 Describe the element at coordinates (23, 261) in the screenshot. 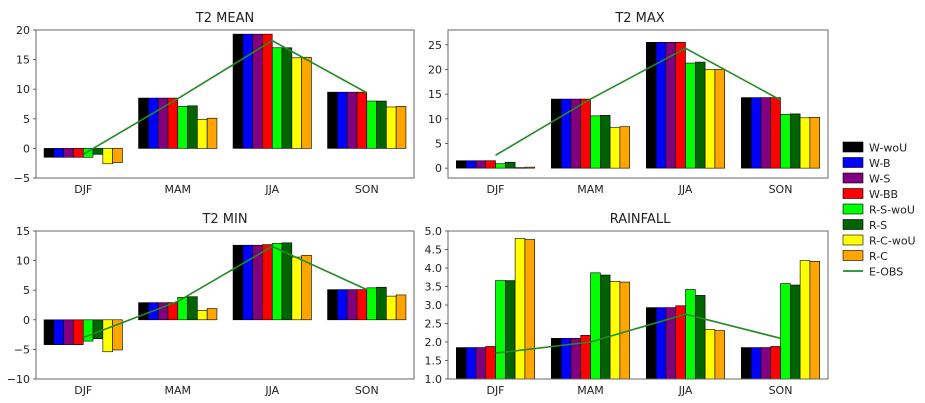

I see `y-tick-label: 10` at that location.